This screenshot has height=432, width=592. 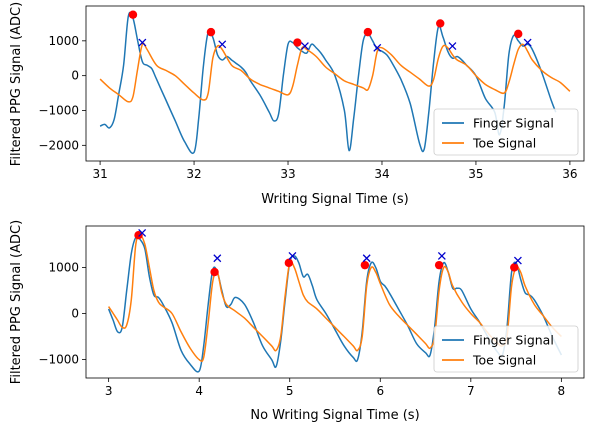 What do you see at coordinates (199, 391) in the screenshot?
I see `x-tick-label: 4` at bounding box center [199, 391].